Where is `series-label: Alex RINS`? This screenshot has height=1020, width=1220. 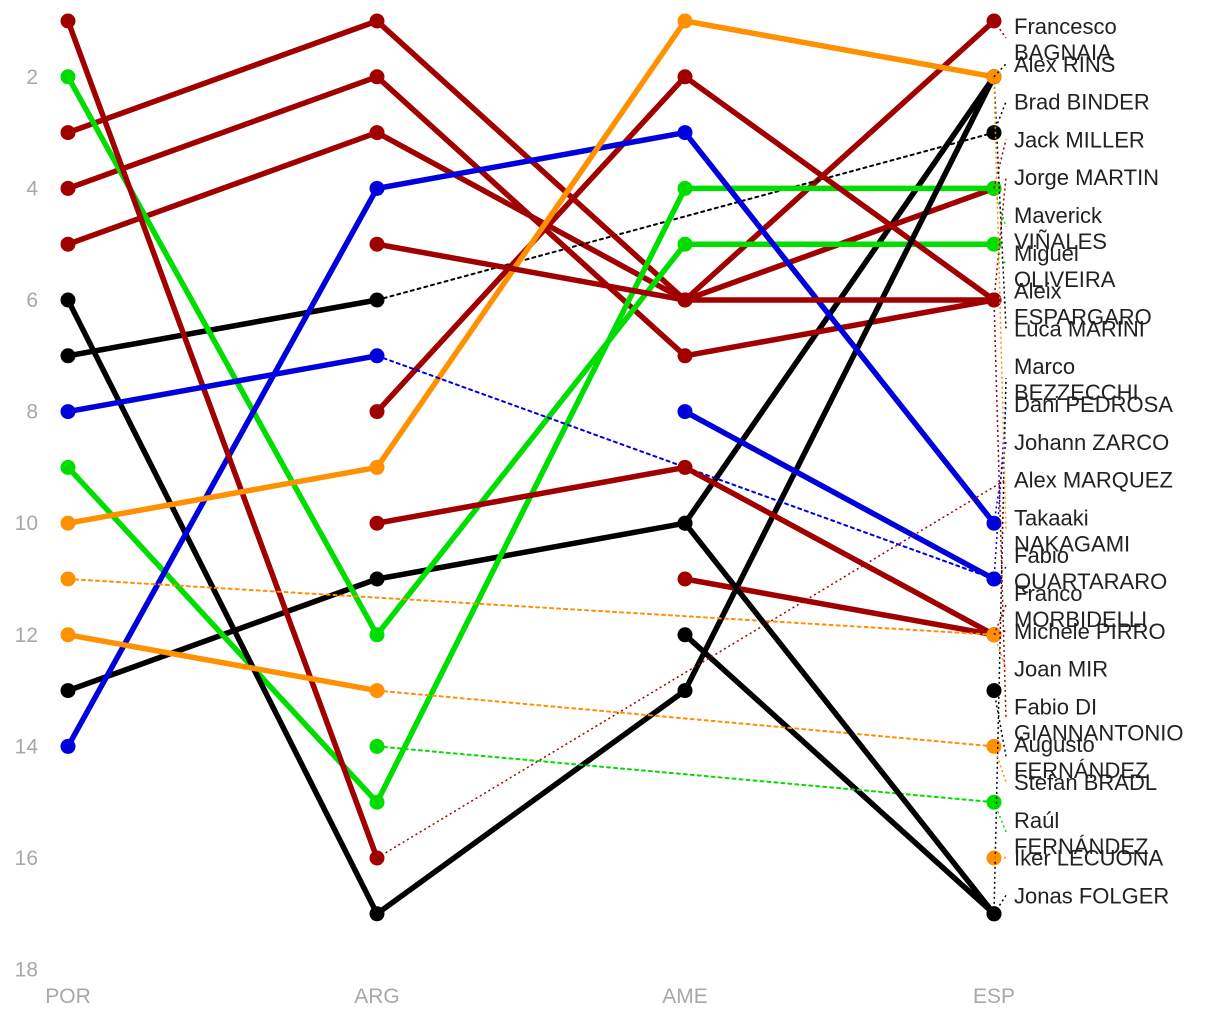
series-label: Alex RINS is located at coordinates (1064, 64).